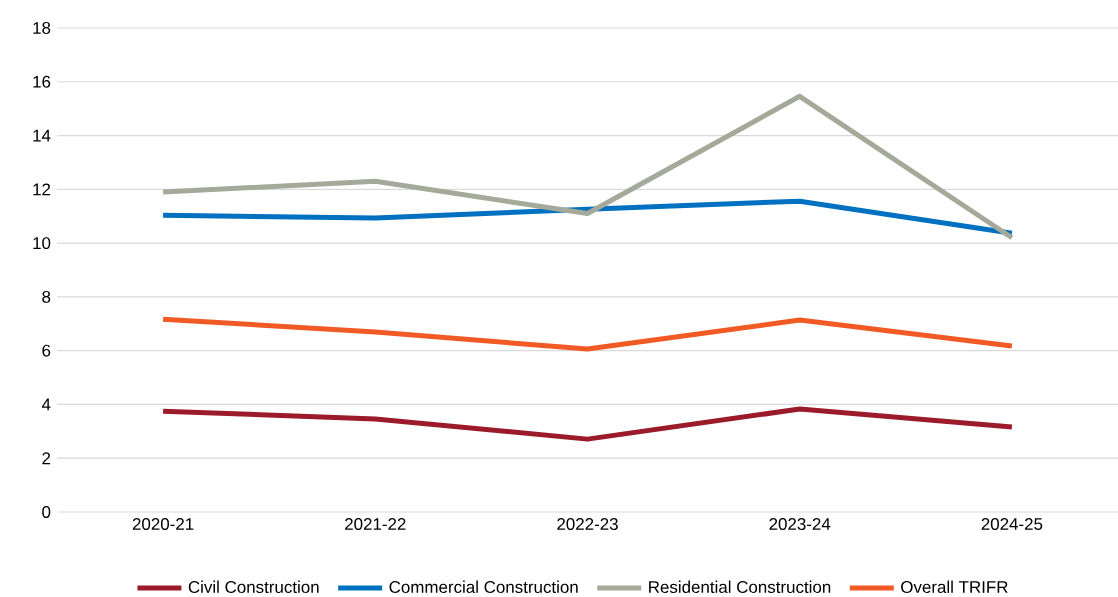 This screenshot has height=597, width=1118. Describe the element at coordinates (163, 524) in the screenshot. I see `x-tick-label: 2020-21` at that location.